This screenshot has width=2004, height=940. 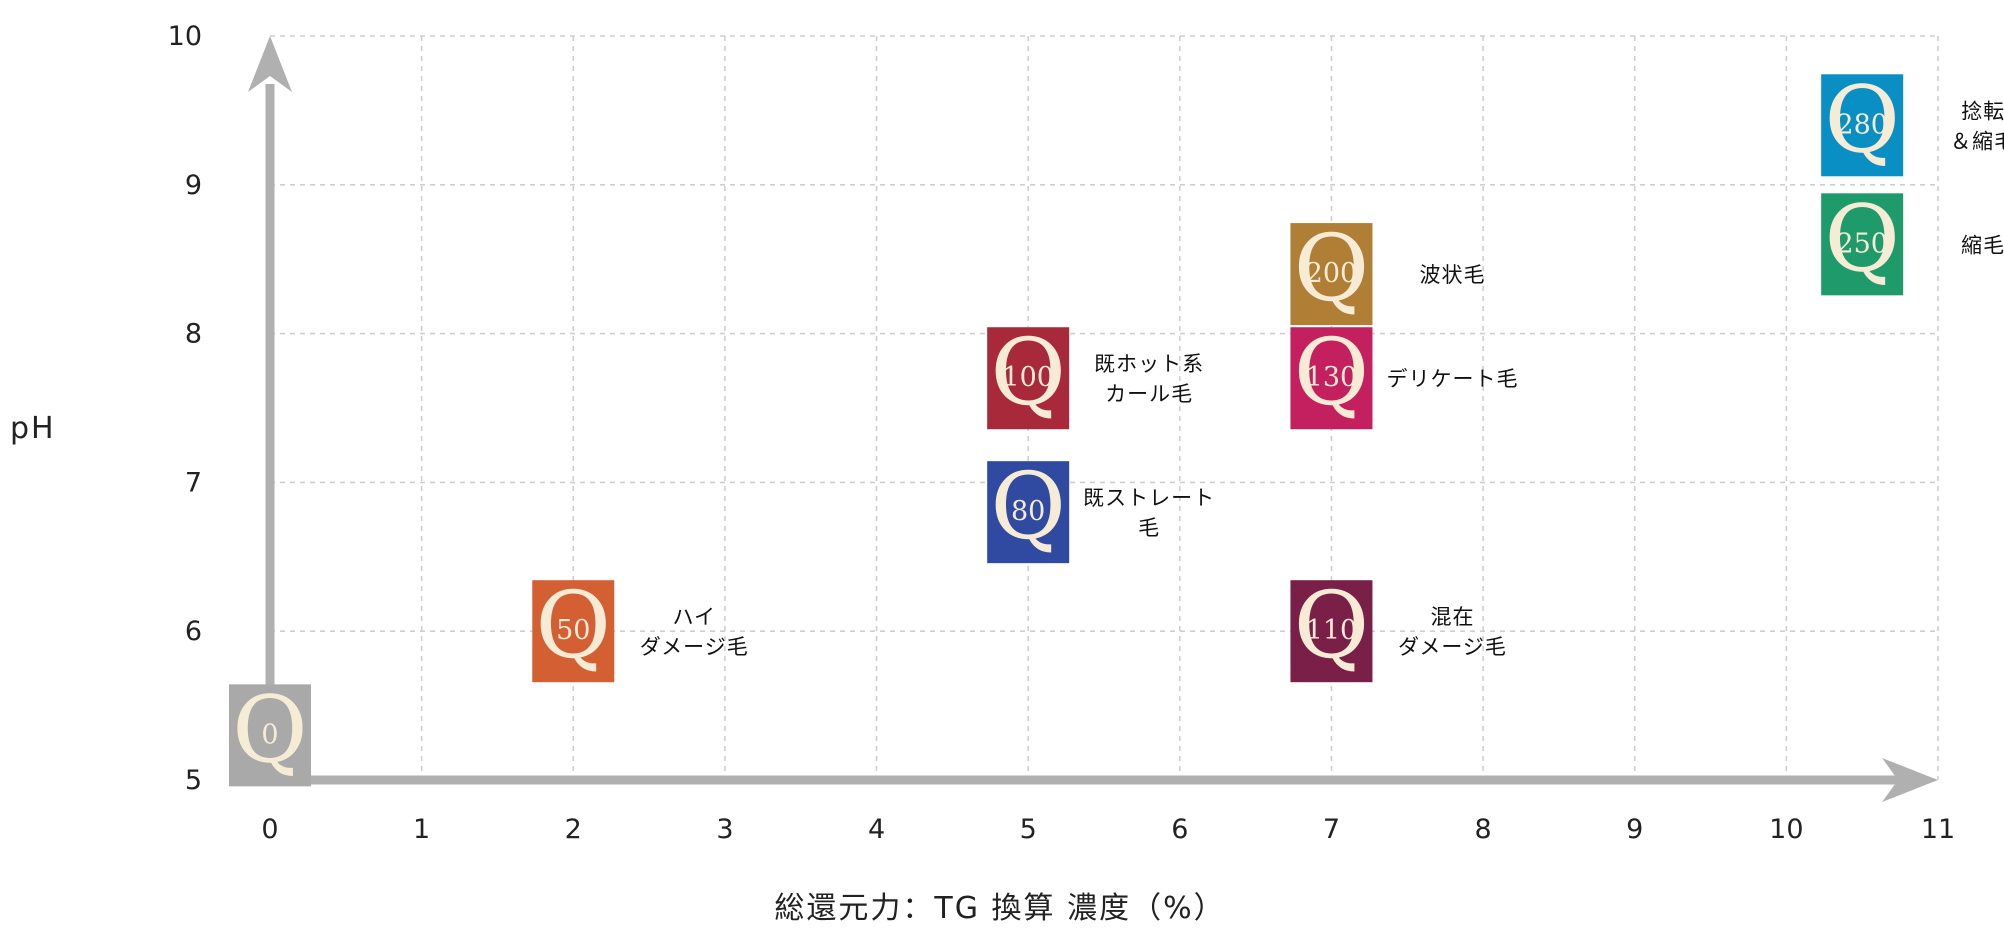 What do you see at coordinates (1149, 394) in the screenshot?
I see `point-category-label: カール毛` at bounding box center [1149, 394].